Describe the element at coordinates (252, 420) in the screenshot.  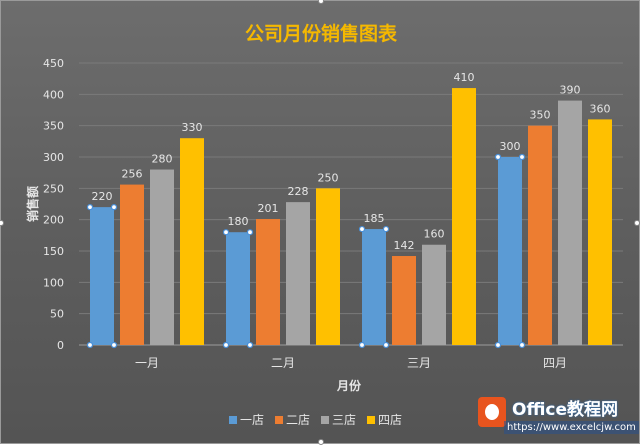
I see `legend-label: 一店` at that location.